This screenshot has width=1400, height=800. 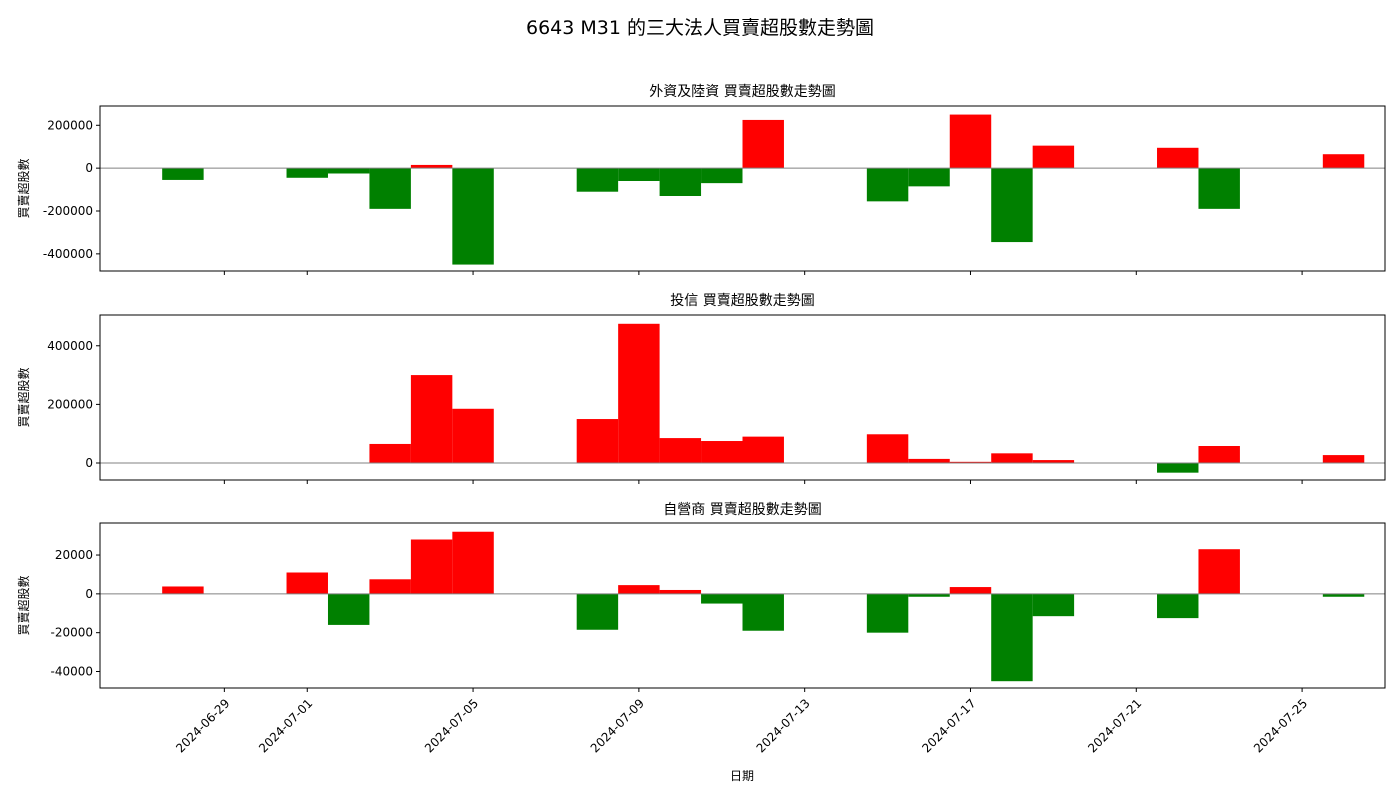 What do you see at coordinates (742, 92) in the screenshot?
I see `panel-title: 外資及陸資 買賣超股數走勢圖` at bounding box center [742, 92].